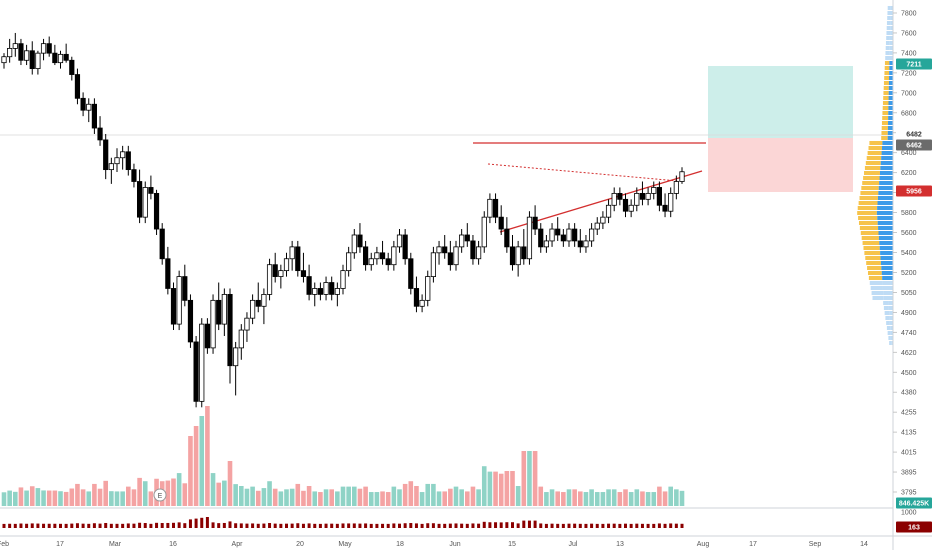 Image resolution: width=932 pixels, height=555 pixels. What do you see at coordinates (909, 253) in the screenshot?
I see `price-tick-label: 5400` at bounding box center [909, 253].